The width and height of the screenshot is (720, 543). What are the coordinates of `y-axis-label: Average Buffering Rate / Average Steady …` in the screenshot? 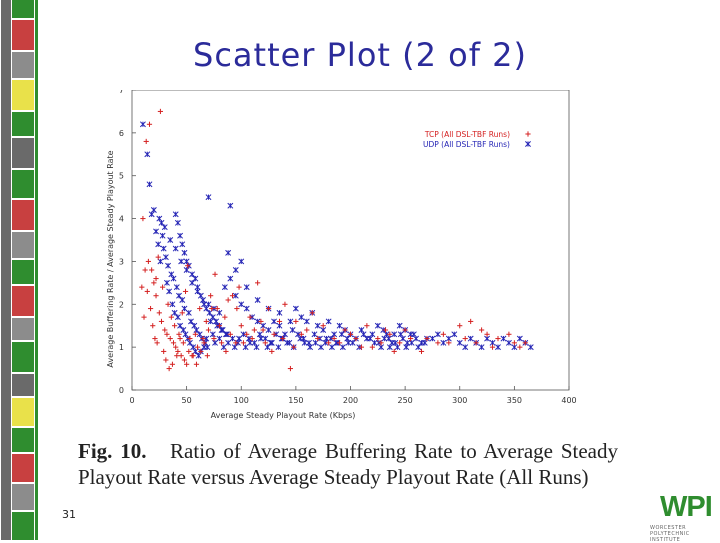 It's located at (110, 258).